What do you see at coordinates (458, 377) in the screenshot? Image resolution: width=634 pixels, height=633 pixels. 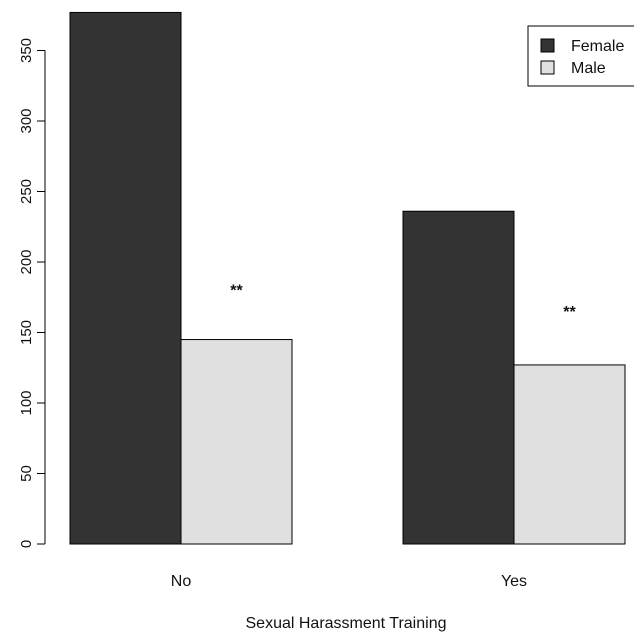 I see `bar-female-yes` at bounding box center [458, 377].